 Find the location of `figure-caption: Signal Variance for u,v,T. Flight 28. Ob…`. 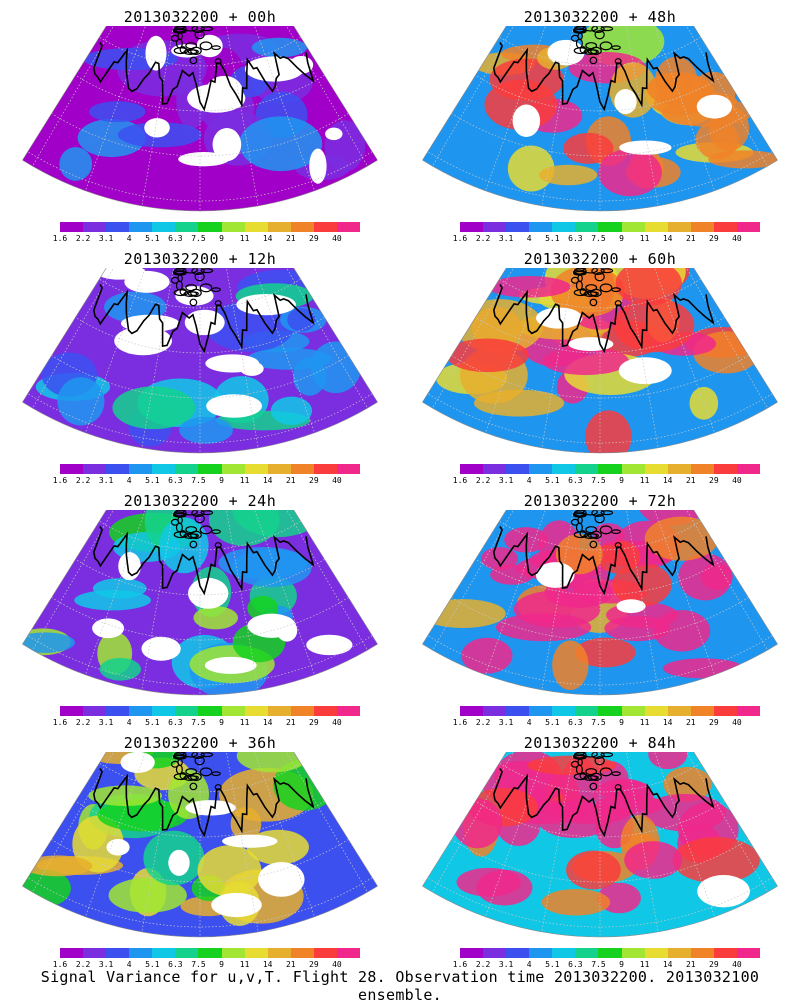

figure-caption: Signal Variance for u,v,T. Flight 28. Ob… is located at coordinates (400, 986).